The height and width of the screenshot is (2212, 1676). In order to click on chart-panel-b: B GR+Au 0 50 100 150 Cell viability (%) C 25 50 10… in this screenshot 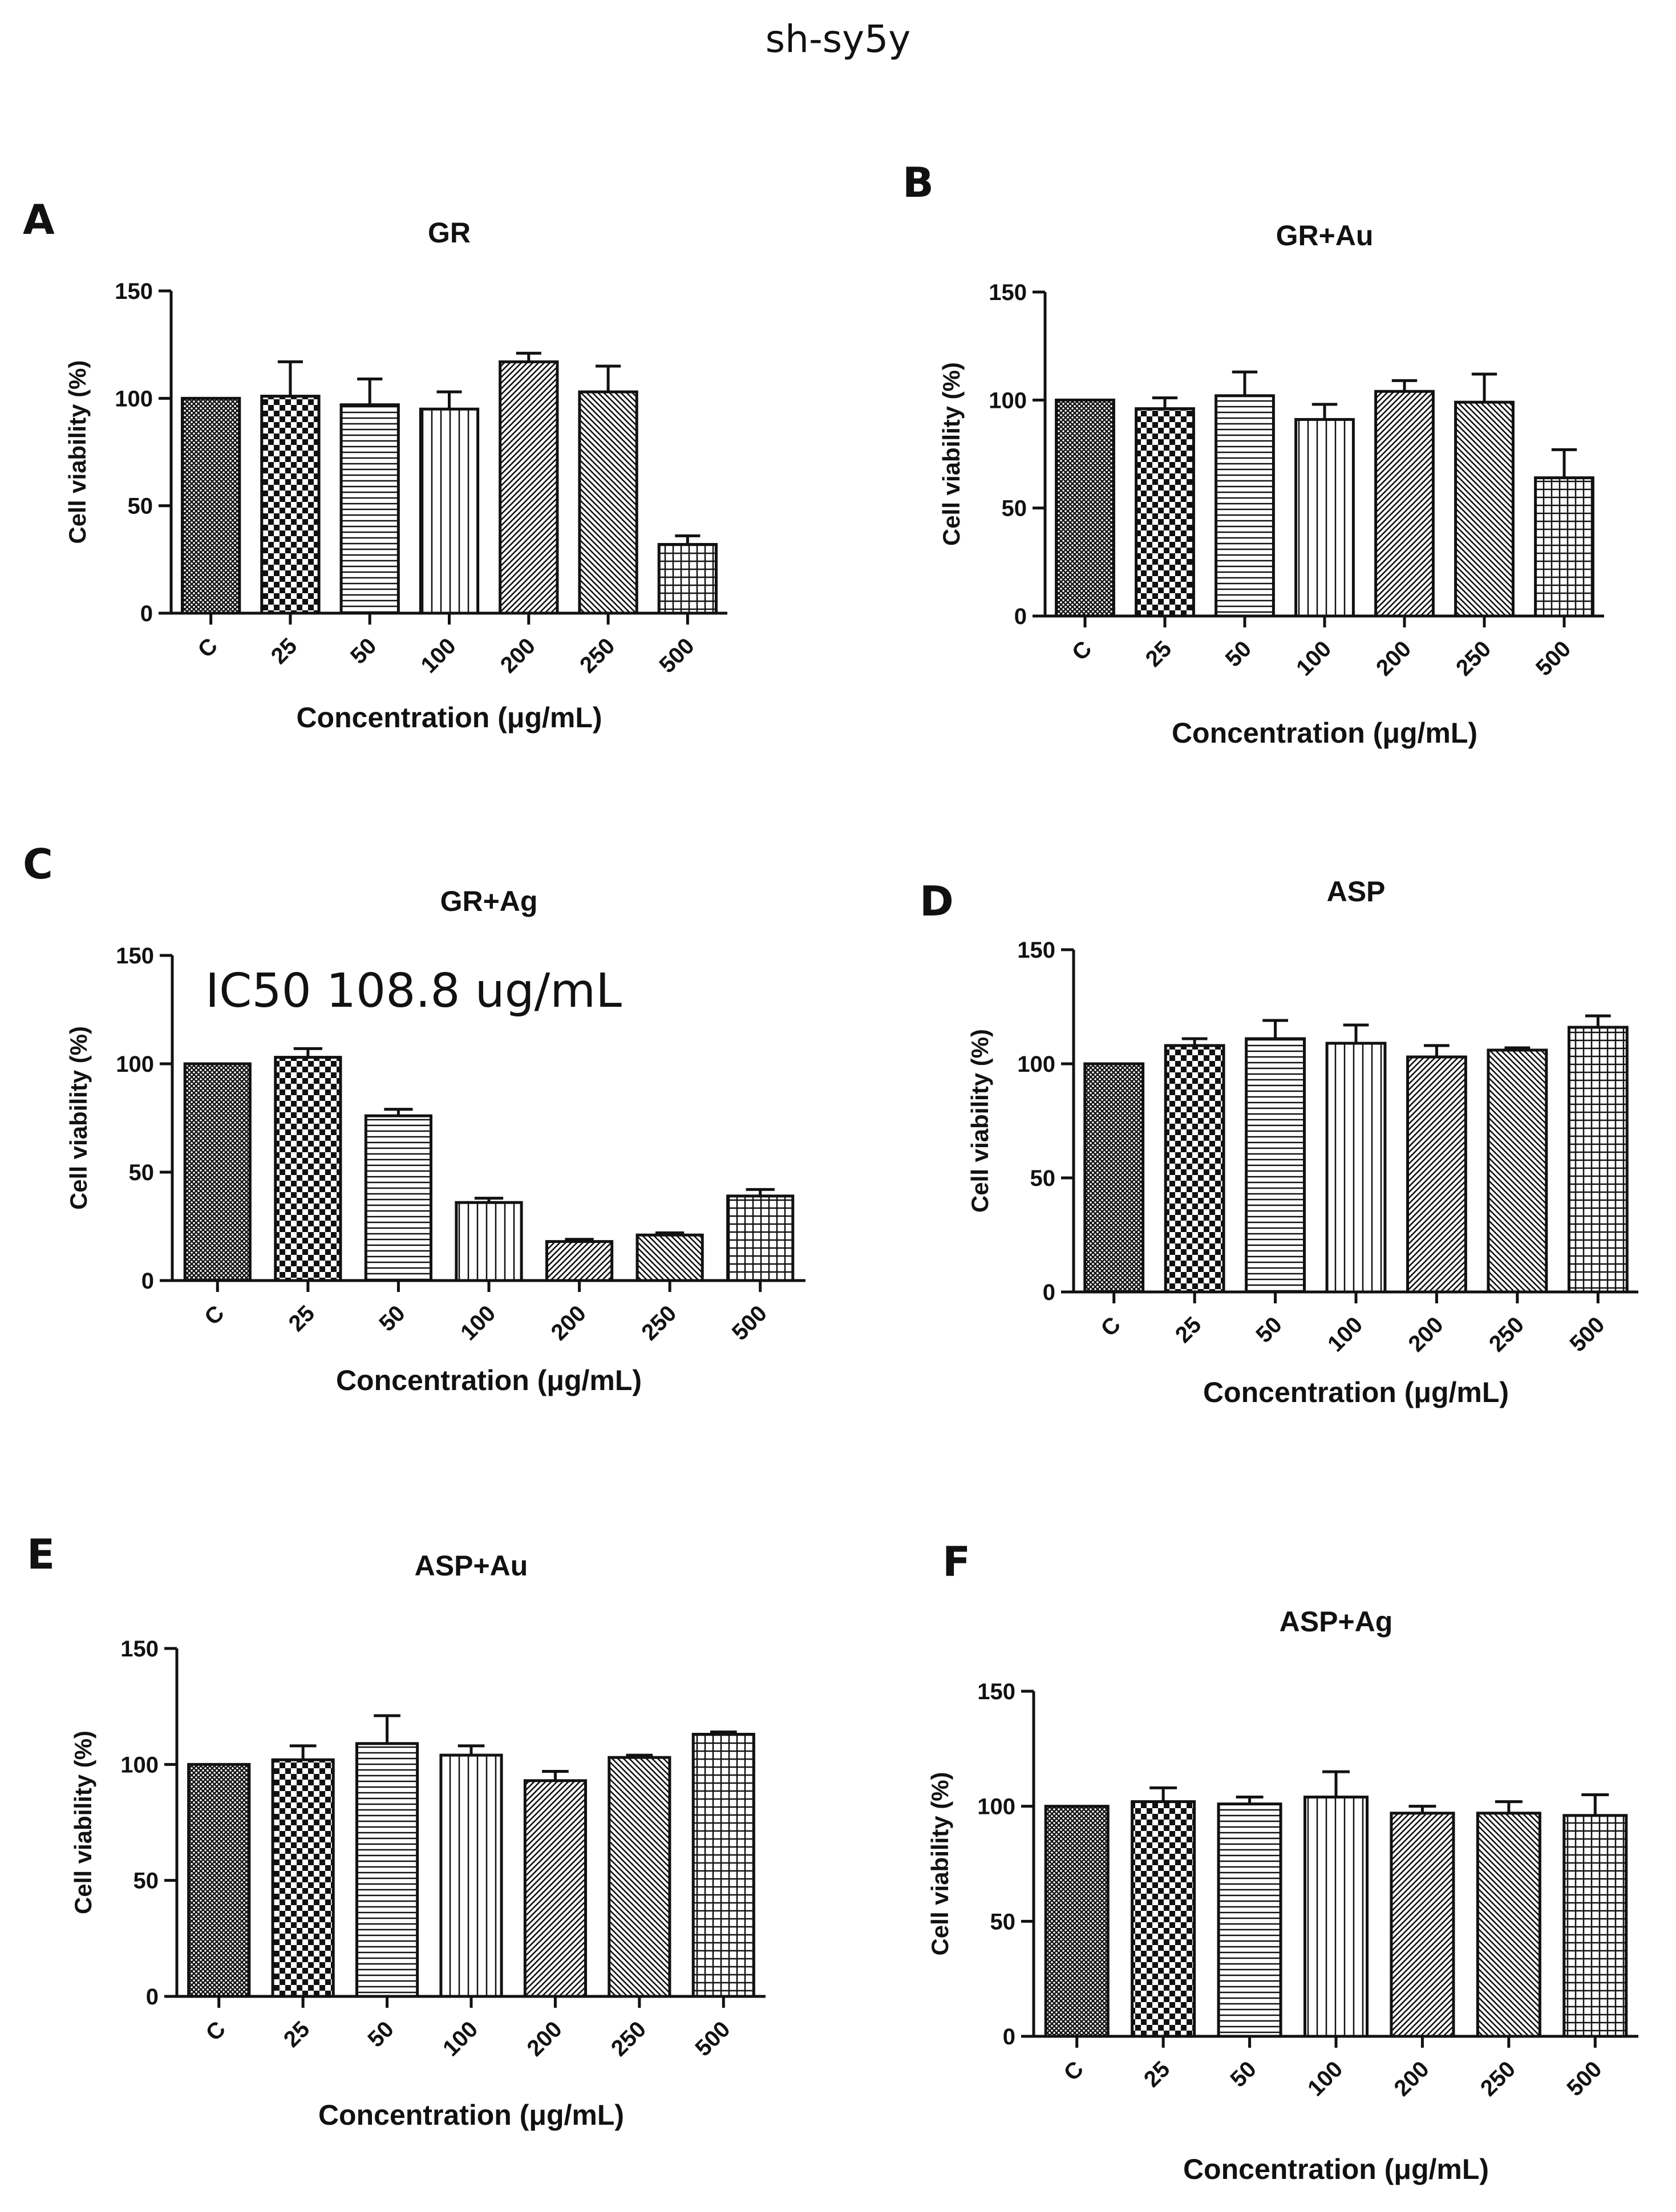, I will do `click(1253, 454)`.